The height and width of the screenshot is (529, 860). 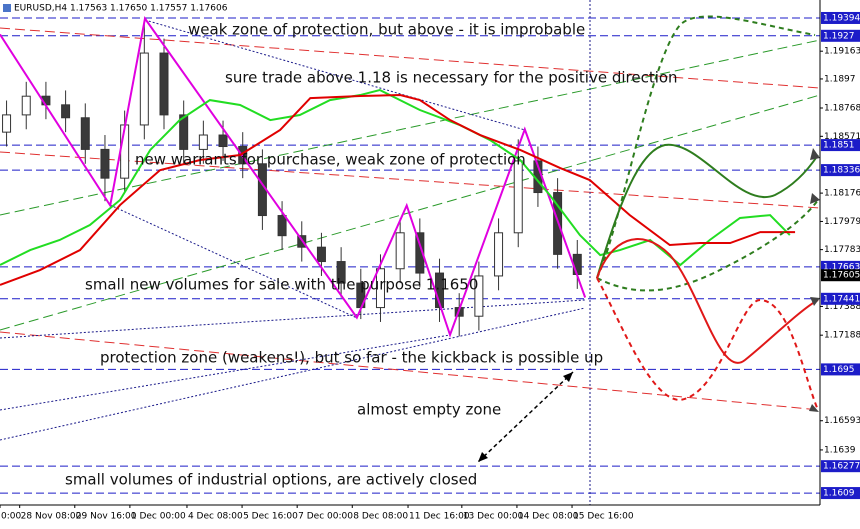 I want to click on level-label: 1.1609, so click(x=839, y=494).